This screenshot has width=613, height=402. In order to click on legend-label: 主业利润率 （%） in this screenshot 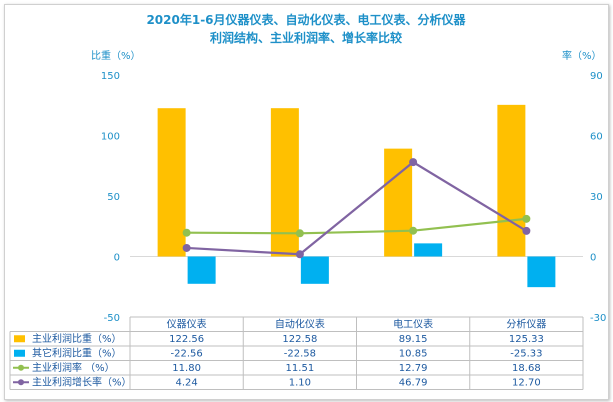, I will do `click(73, 367)`.